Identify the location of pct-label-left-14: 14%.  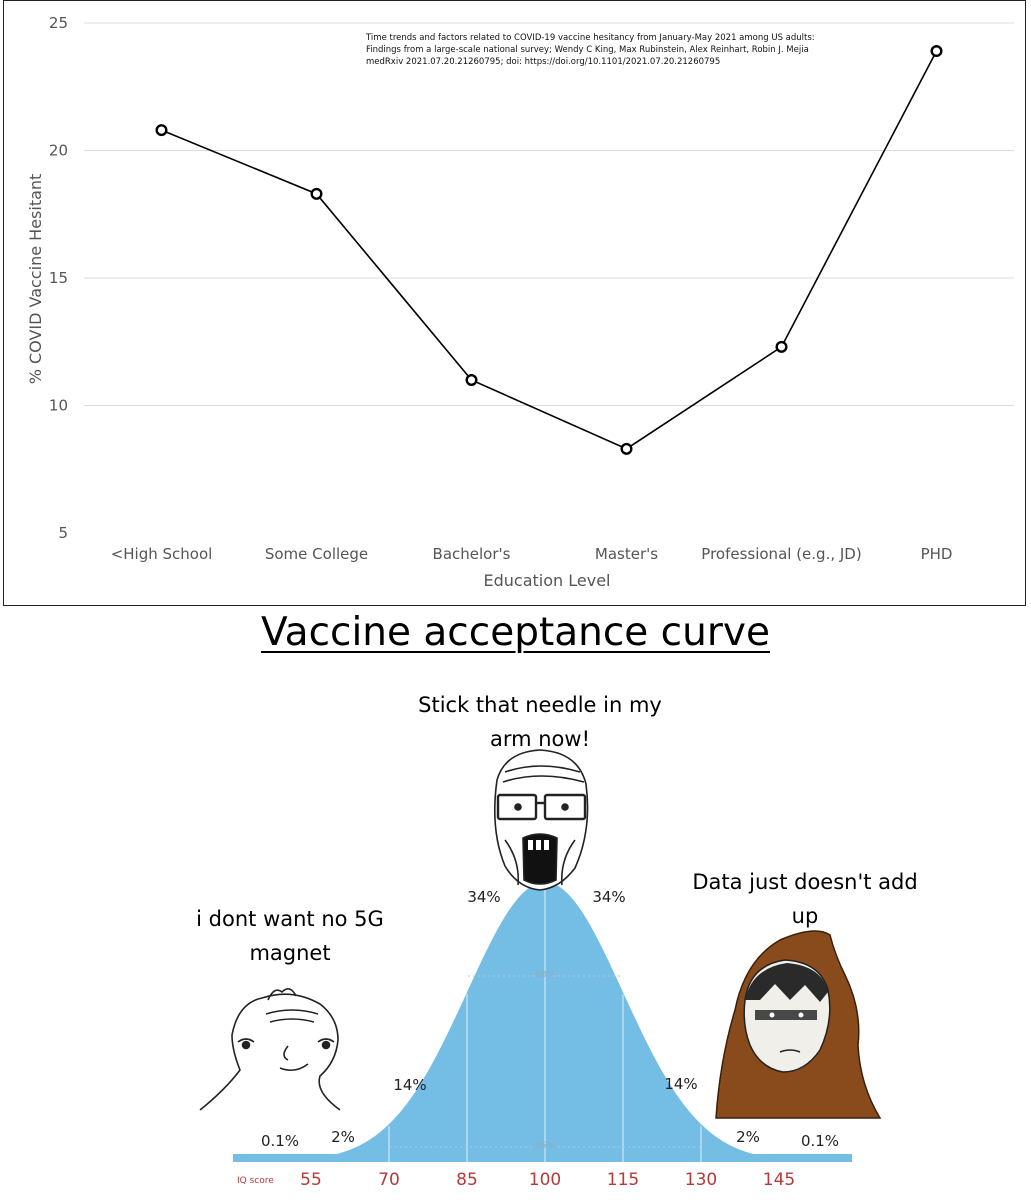
(409, 1085).